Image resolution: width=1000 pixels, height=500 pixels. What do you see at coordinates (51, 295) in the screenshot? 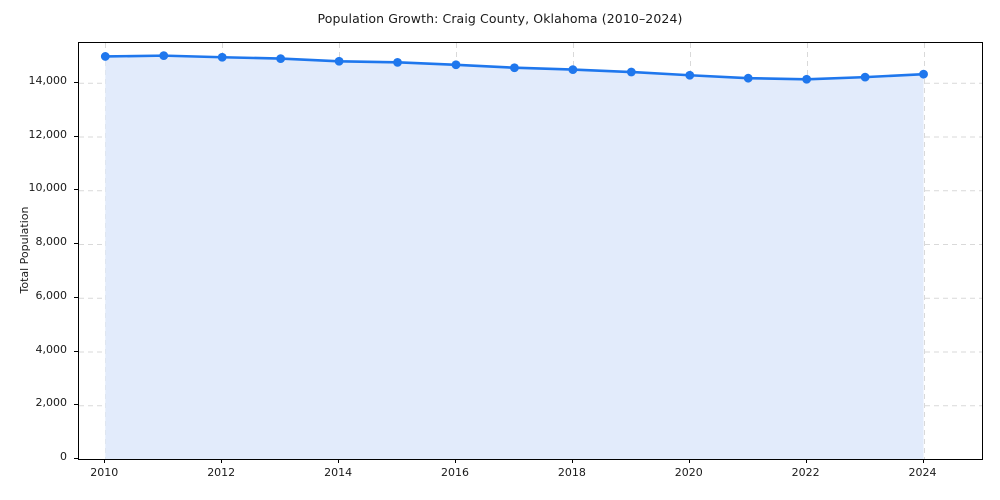
I see `y-tick-label: 6,000` at bounding box center [51, 295].